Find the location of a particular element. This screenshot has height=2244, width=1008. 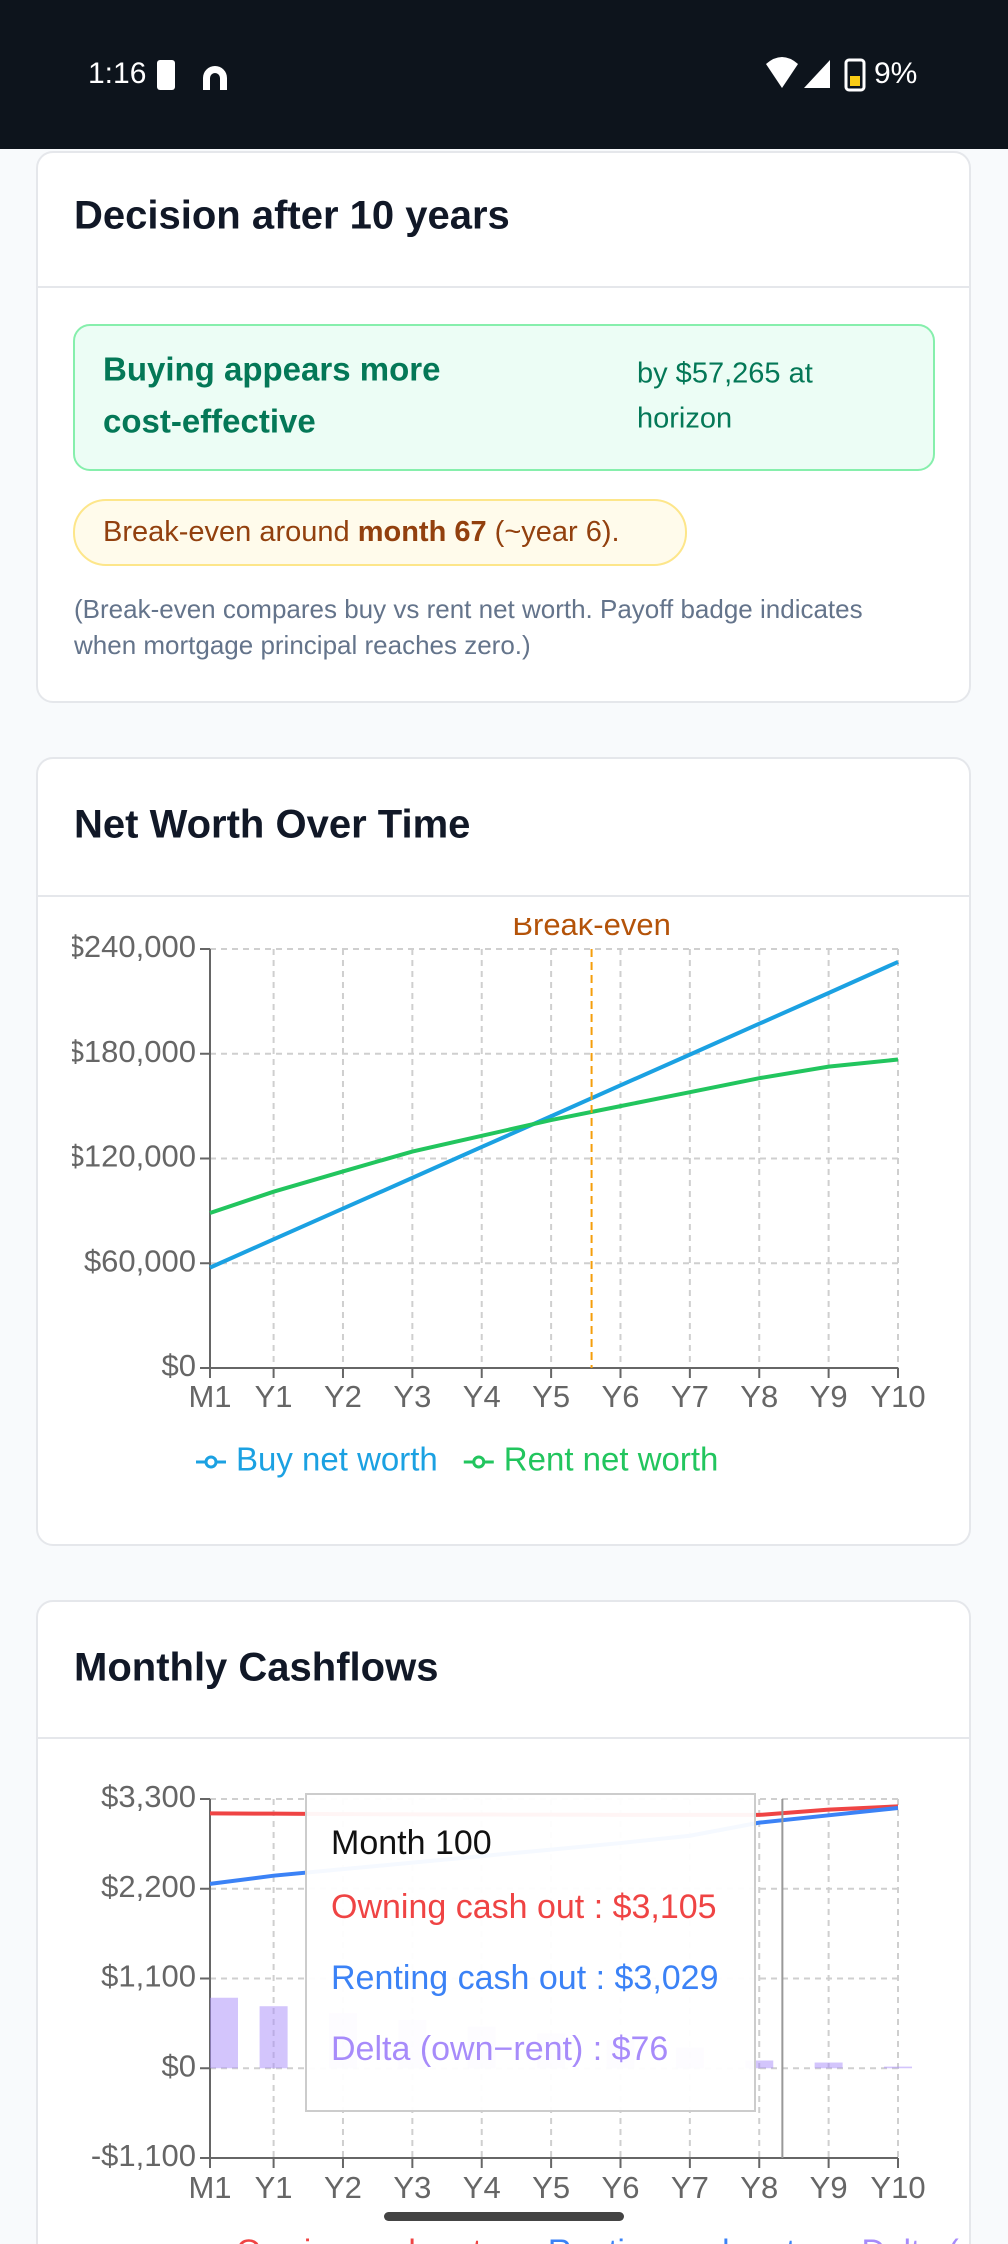

legend-label: Owning cash out is located at coordinates (359, 2238).